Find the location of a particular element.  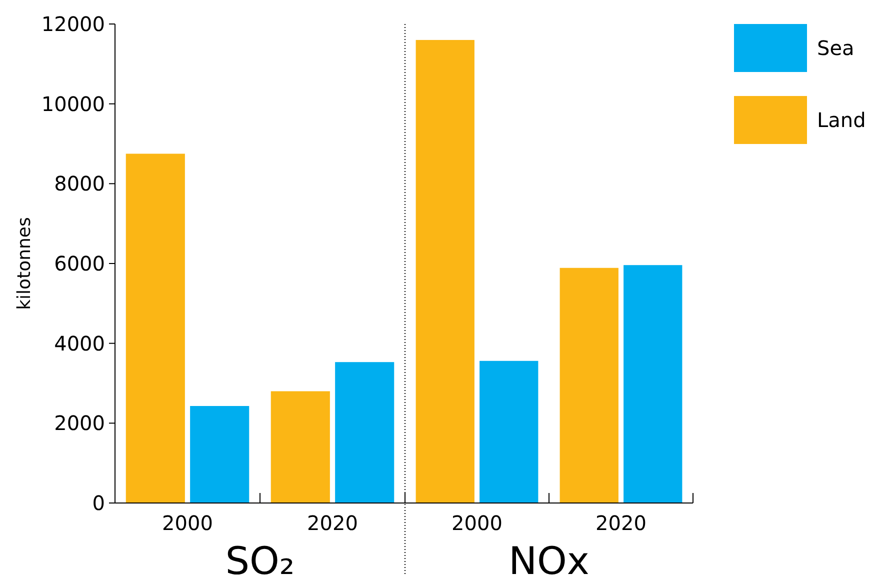

y-tick-label: 8000 is located at coordinates (79, 184).